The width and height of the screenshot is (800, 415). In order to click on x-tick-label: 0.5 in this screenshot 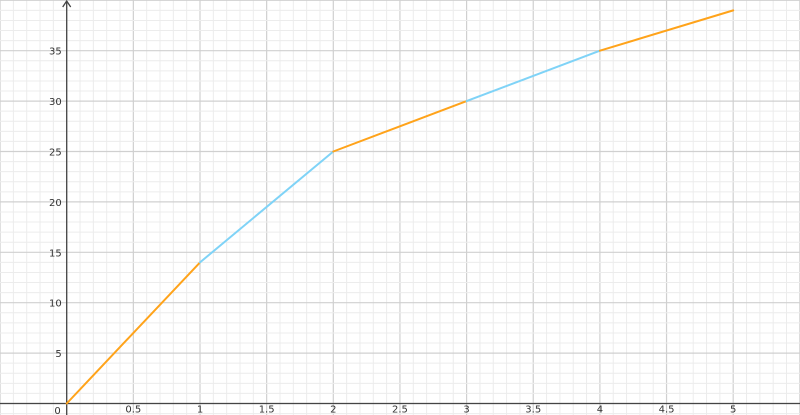, I will do `click(133, 410)`.